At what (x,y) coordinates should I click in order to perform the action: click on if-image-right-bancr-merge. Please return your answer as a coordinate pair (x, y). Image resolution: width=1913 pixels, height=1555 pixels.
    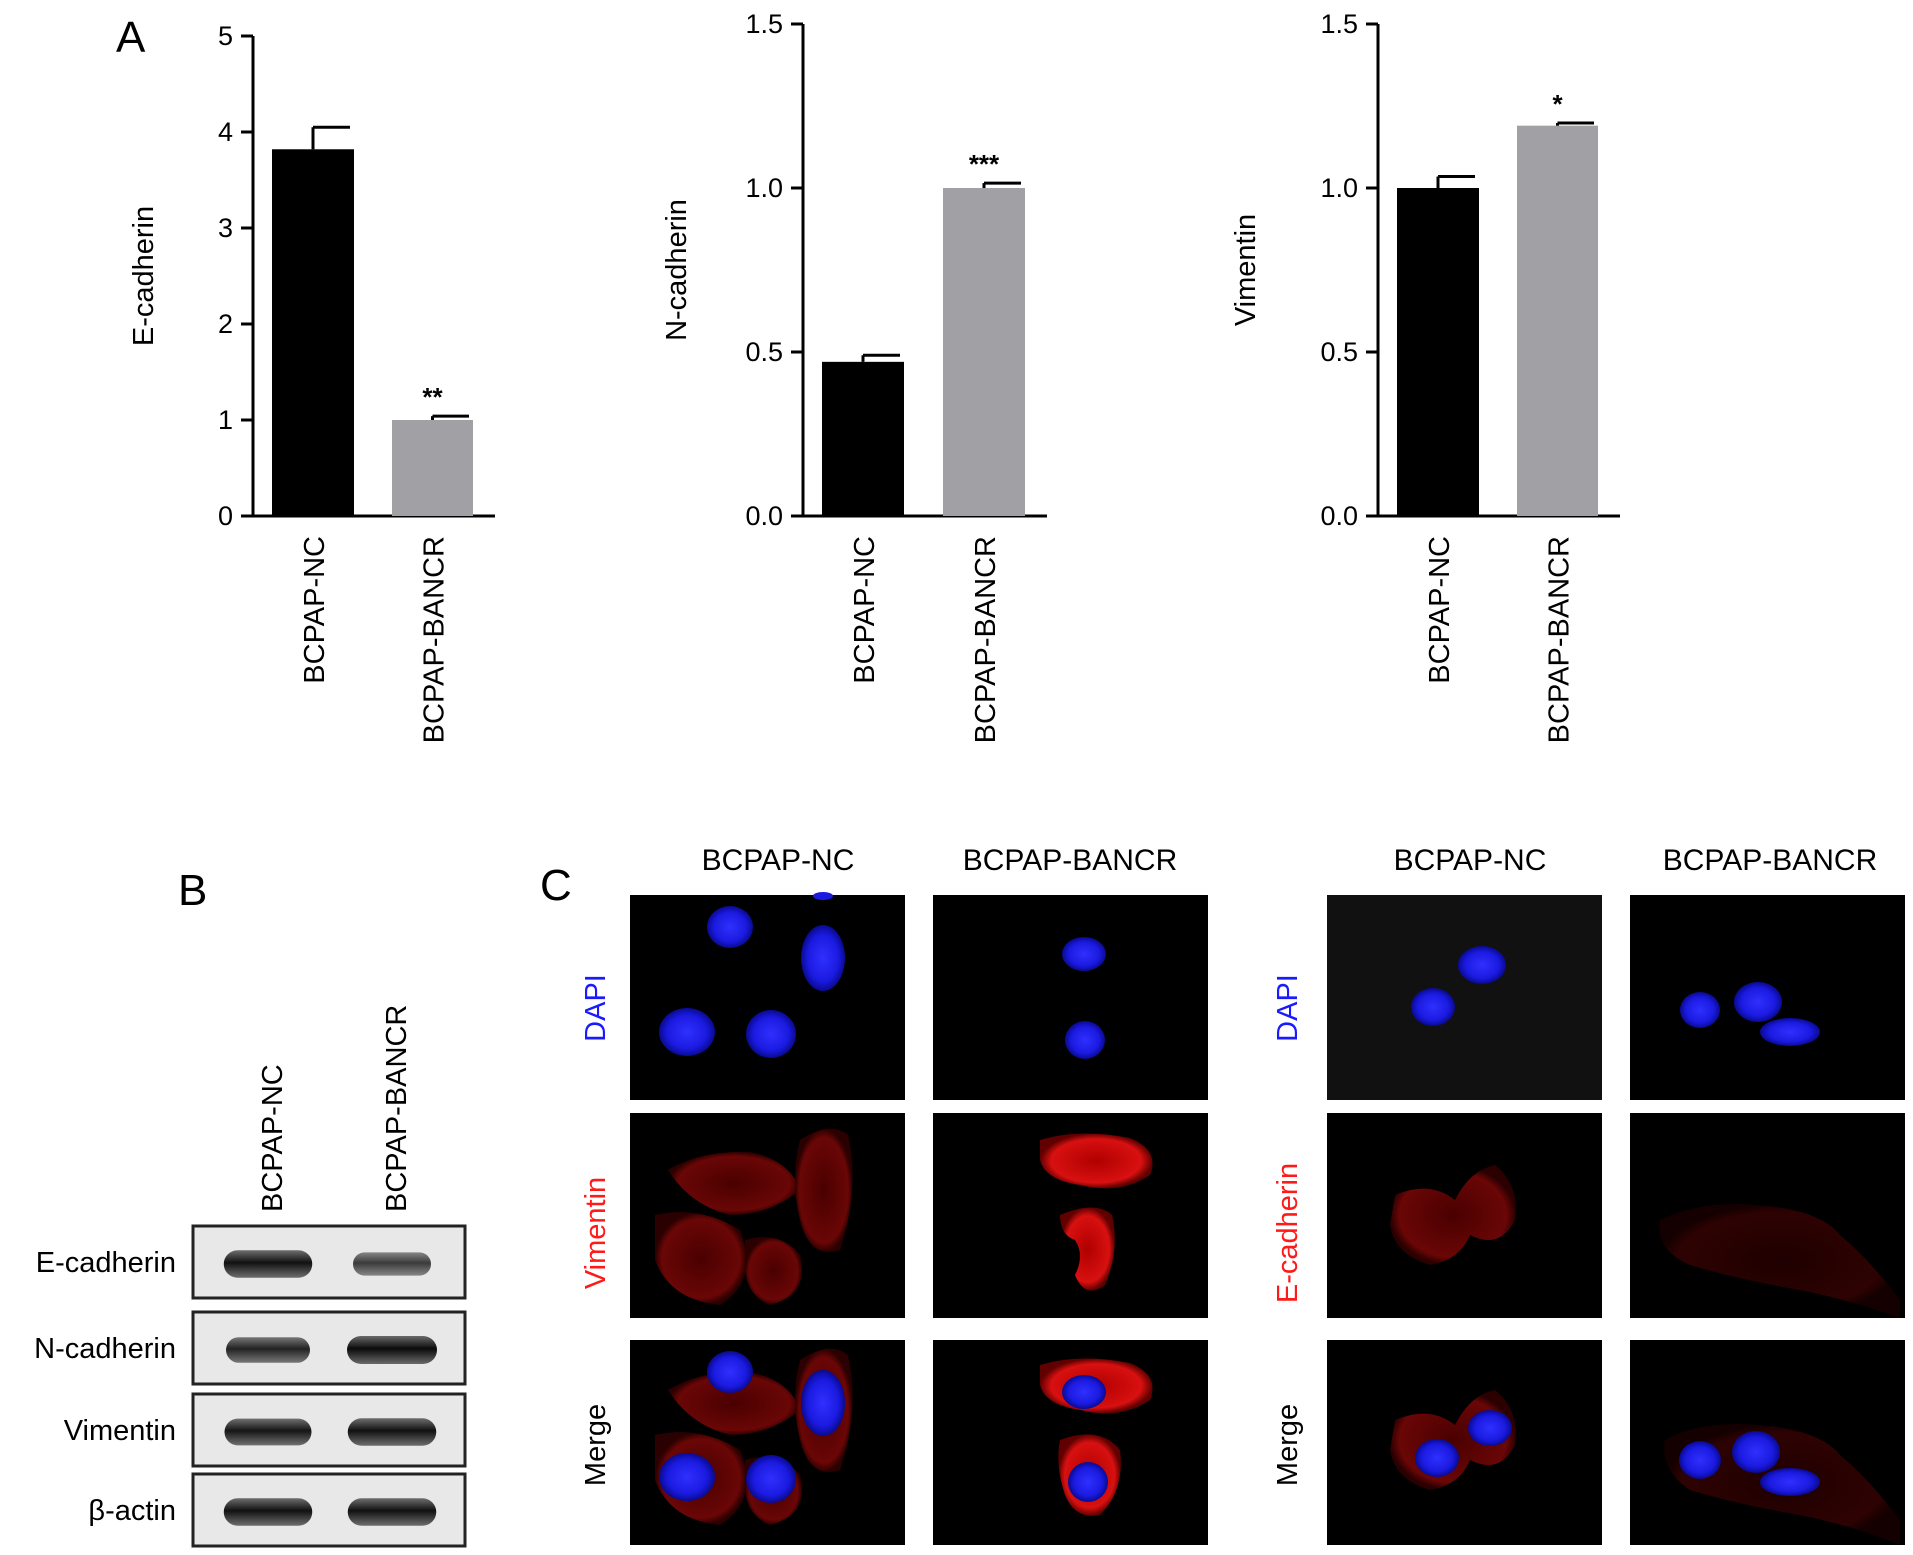
    Looking at the image, I should click on (1767, 1442).